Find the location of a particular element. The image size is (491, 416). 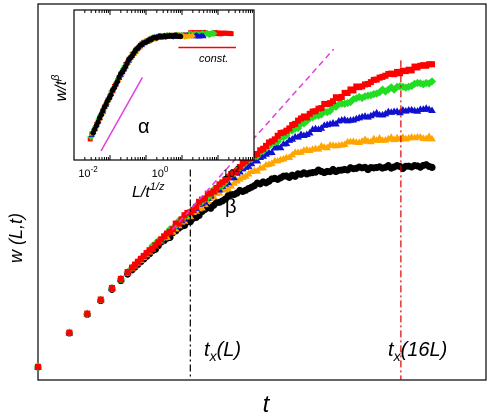

inset-x-tick-3-exp: 2 is located at coordinates (237, 169).